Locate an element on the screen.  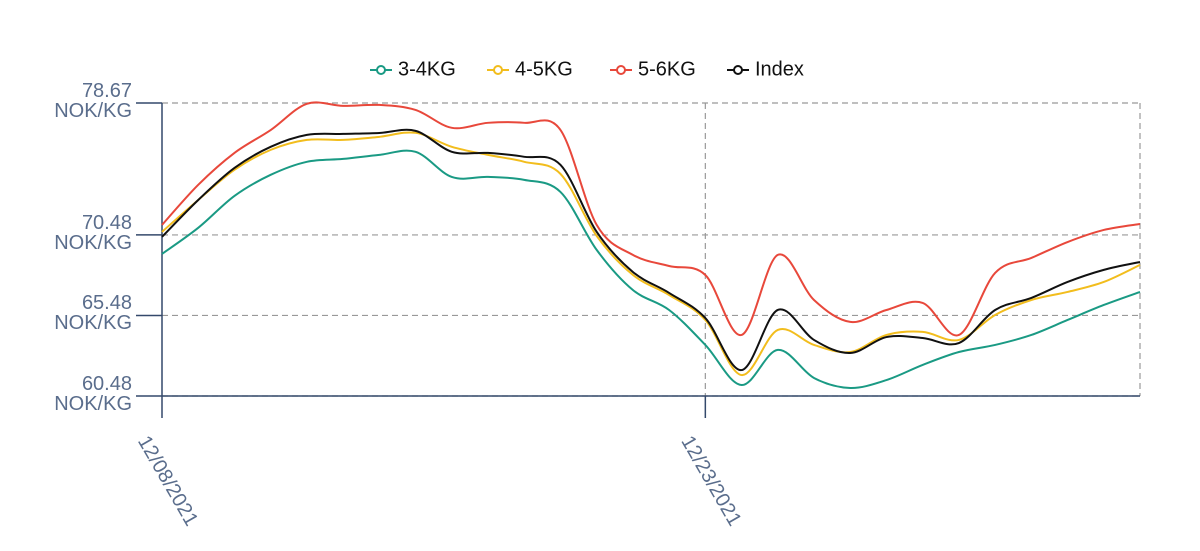
legend-label: 3-4KG is located at coordinates (427, 69).